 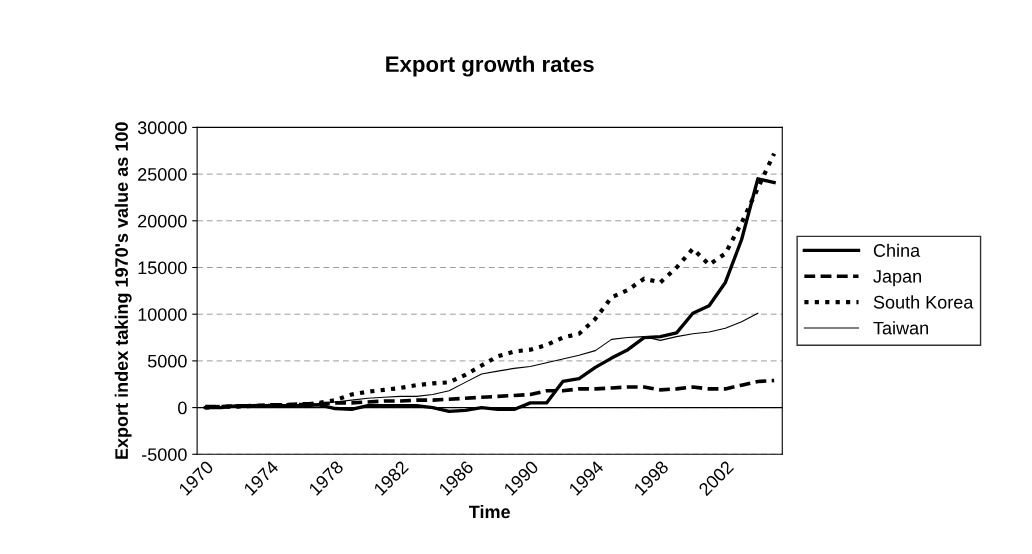 What do you see at coordinates (123, 290) in the screenshot?
I see `y-axis-title: Export index taking 1970's value as 100` at bounding box center [123, 290].